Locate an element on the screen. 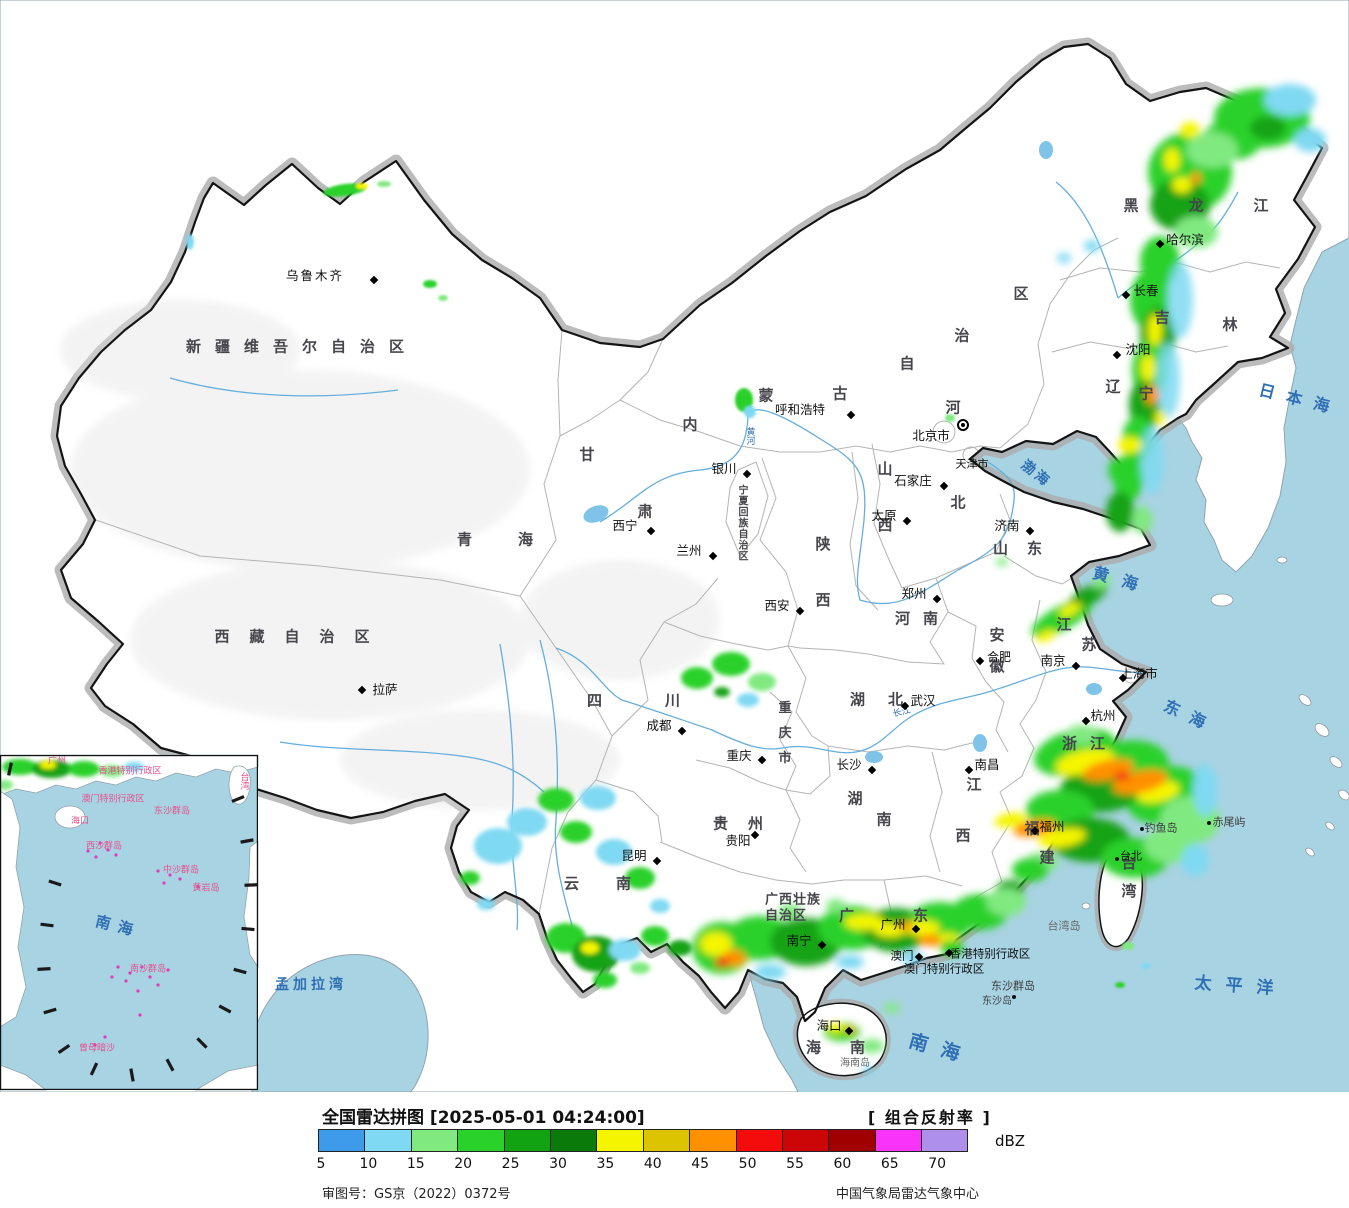  product-name: [ 组合反射率 ] is located at coordinates (930, 1117).